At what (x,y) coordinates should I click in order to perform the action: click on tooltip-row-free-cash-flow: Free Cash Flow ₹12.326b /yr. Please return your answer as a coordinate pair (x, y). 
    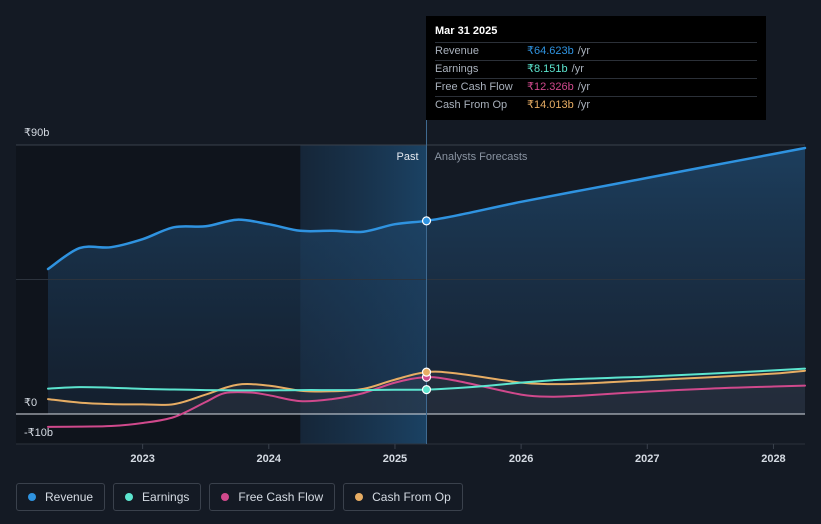
    Looking at the image, I should click on (596, 87).